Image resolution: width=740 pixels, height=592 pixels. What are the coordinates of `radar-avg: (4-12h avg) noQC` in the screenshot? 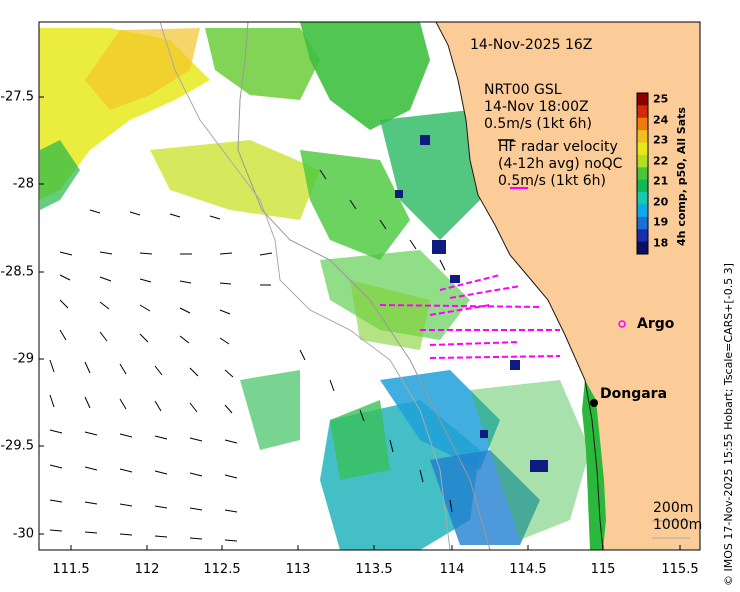 It's located at (560, 164).